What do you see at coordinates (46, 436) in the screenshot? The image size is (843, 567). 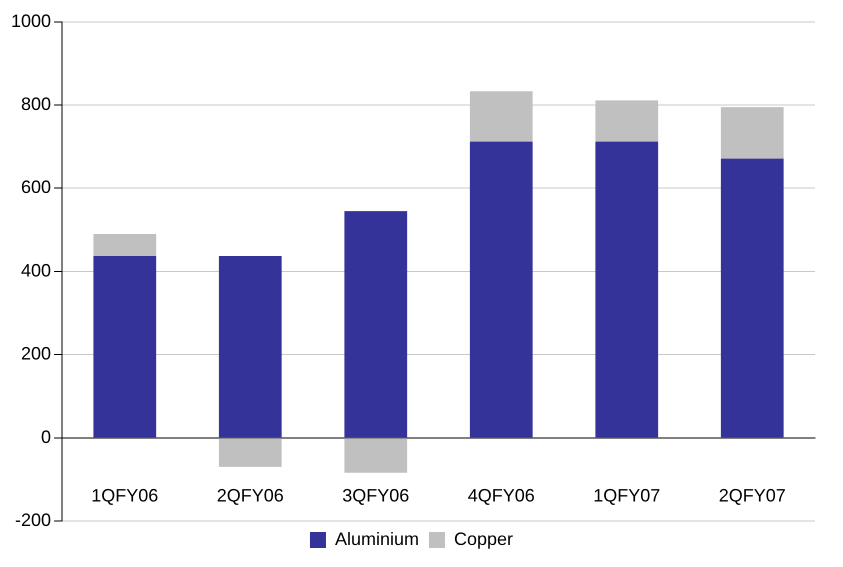 I see `y-tick-label: 0` at bounding box center [46, 436].